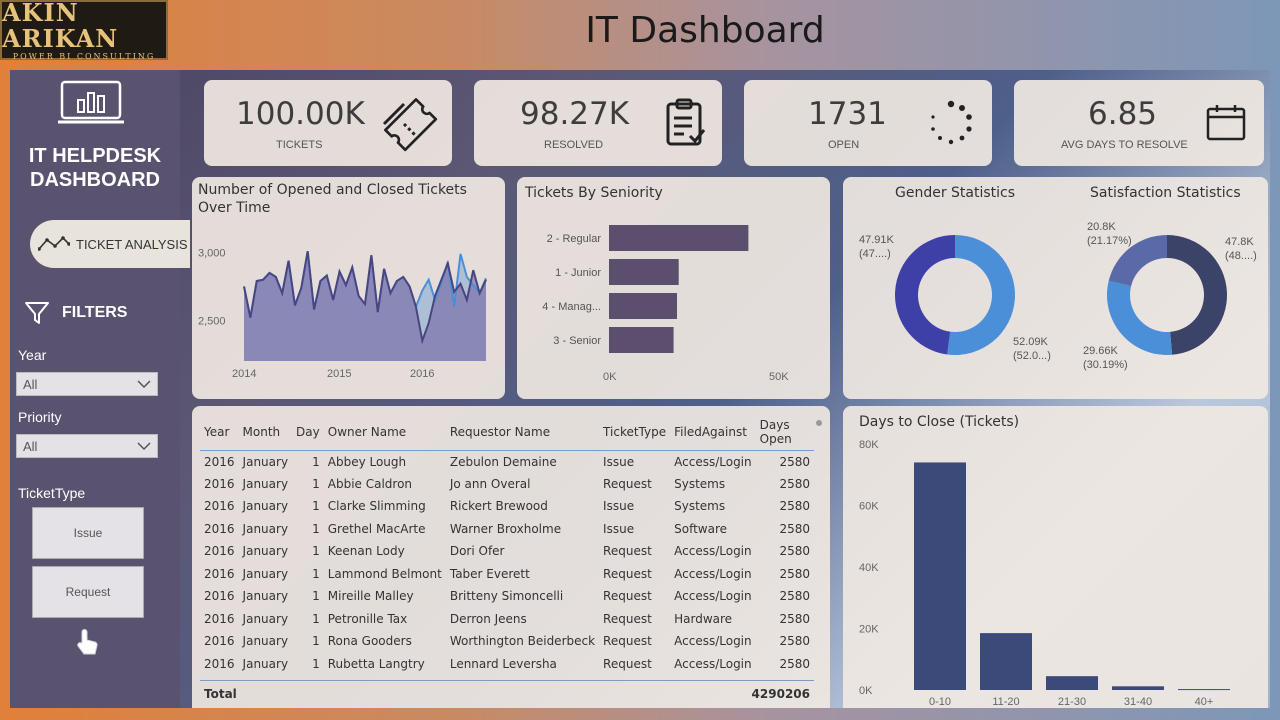 Image resolution: width=1280 pixels, height=720 pixels. I want to click on table-cell: Rona Gooders, so click(369, 641).